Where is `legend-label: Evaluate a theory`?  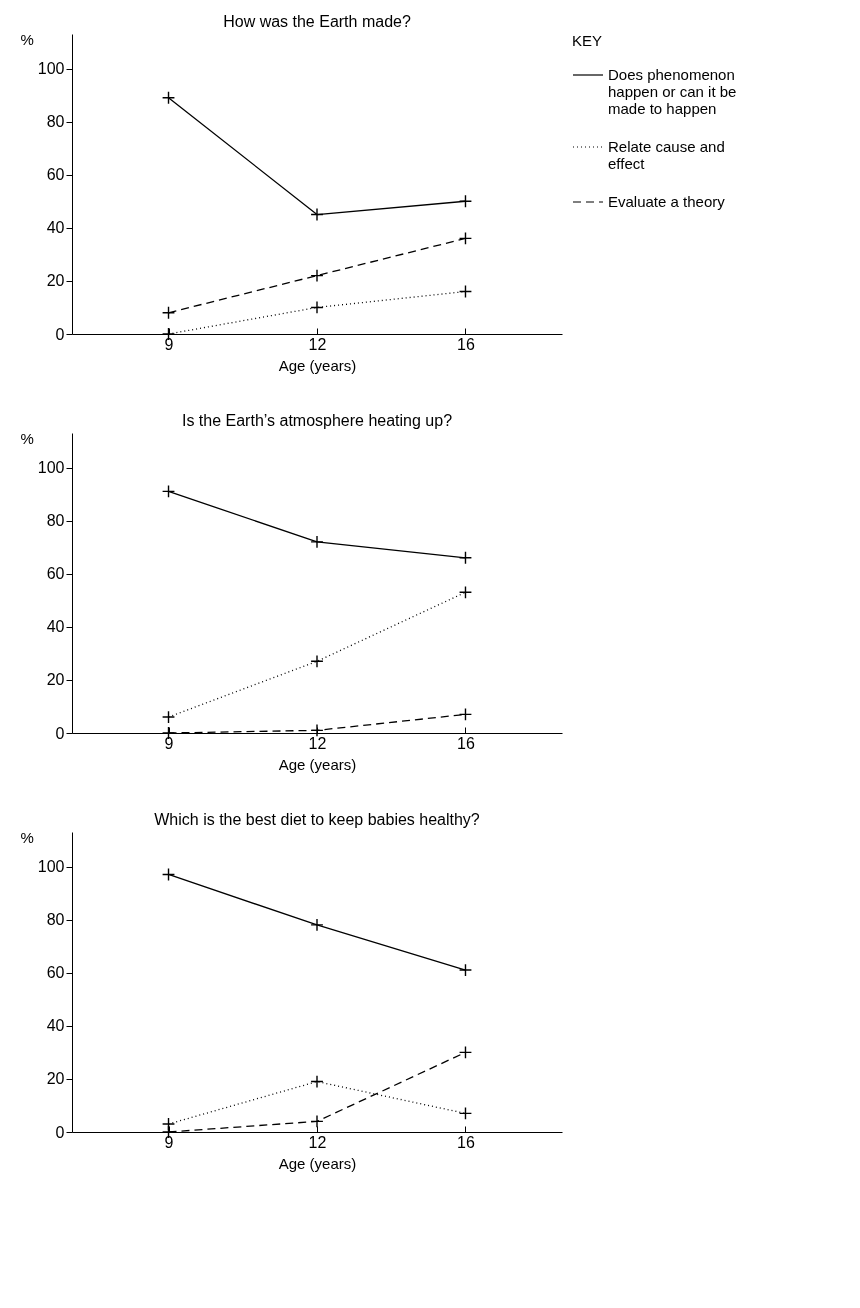 legend-label: Evaluate a theory is located at coordinates (667, 201).